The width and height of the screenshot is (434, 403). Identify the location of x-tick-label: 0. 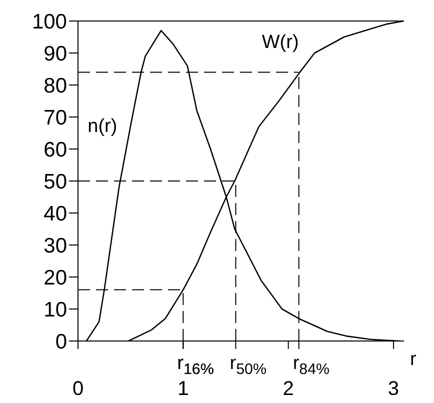
(78, 389).